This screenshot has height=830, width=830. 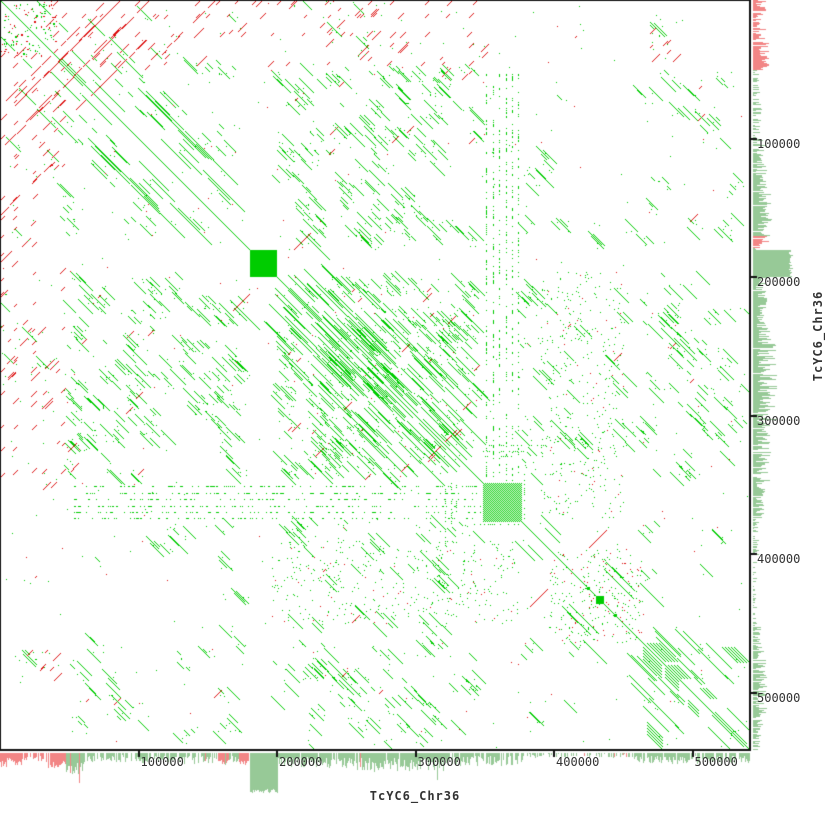 What do you see at coordinates (301, 762) in the screenshot?
I see `x-tick-label: 200000` at bounding box center [301, 762].